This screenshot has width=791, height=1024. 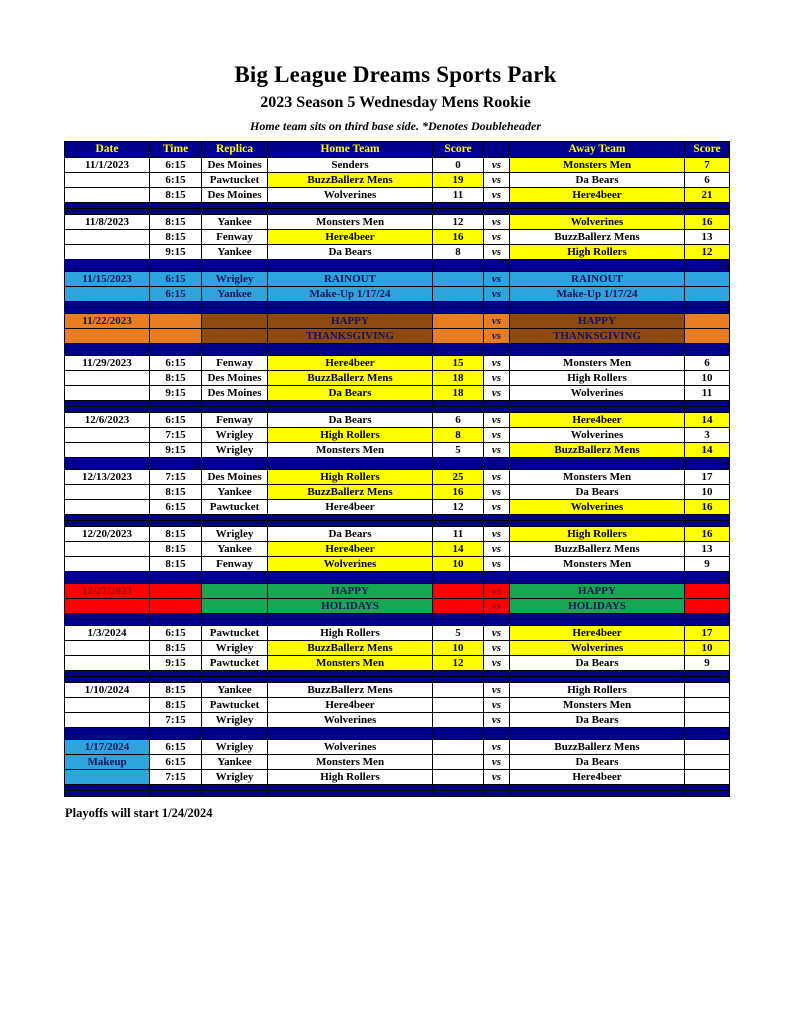 I want to click on cell-ascore: 16, so click(x=707, y=507).